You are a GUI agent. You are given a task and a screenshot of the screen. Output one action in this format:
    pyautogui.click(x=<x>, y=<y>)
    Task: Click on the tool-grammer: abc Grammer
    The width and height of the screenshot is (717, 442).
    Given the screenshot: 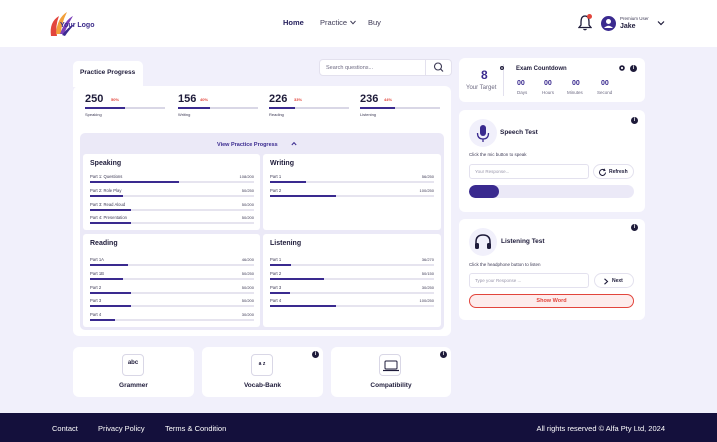 What is the action you would take?
    pyautogui.click(x=133, y=372)
    